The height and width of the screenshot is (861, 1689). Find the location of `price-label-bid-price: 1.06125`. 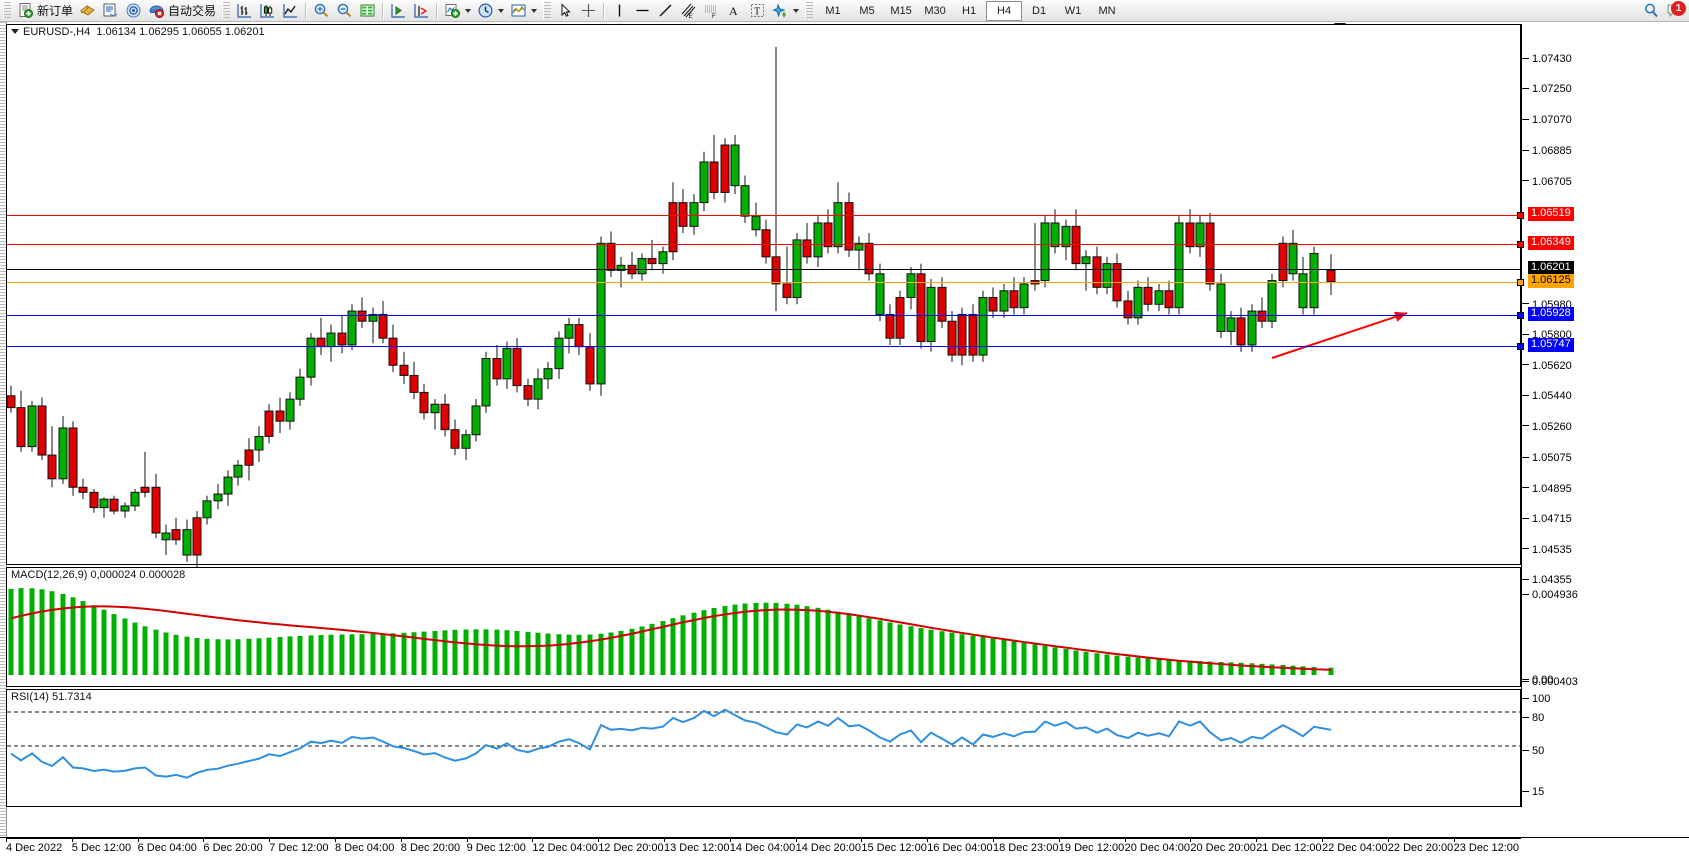

price-label-bid-price: 1.06125 is located at coordinates (1551, 281).